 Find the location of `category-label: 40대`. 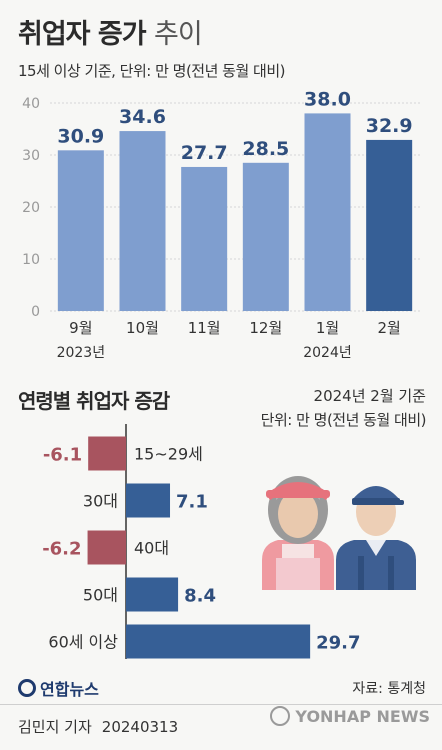

category-label: 40대 is located at coordinates (151, 548).